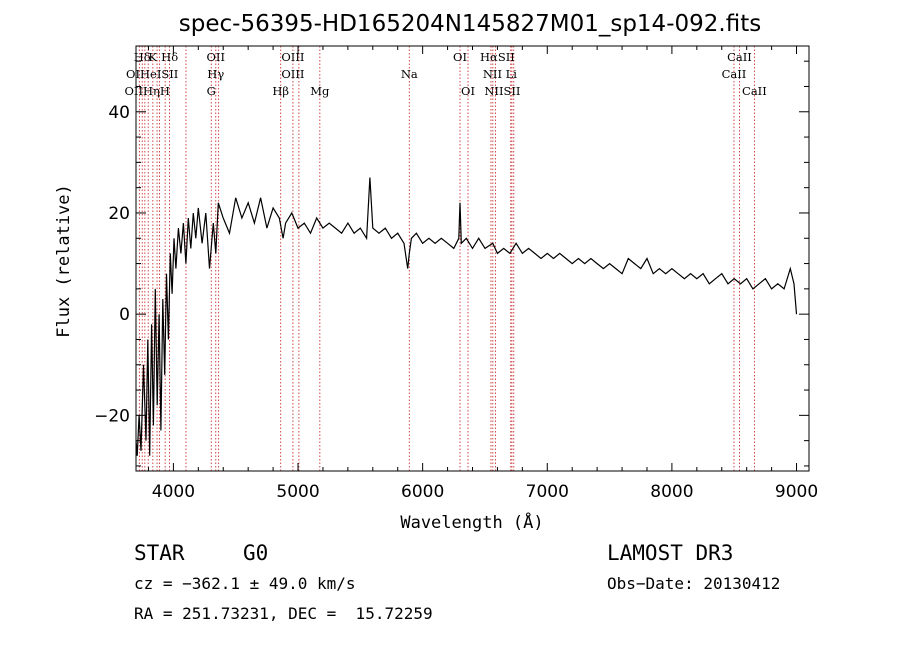 The height and width of the screenshot is (649, 900). Describe the element at coordinates (152, 57) in the screenshot. I see `spectral-line-label: K` at that location.